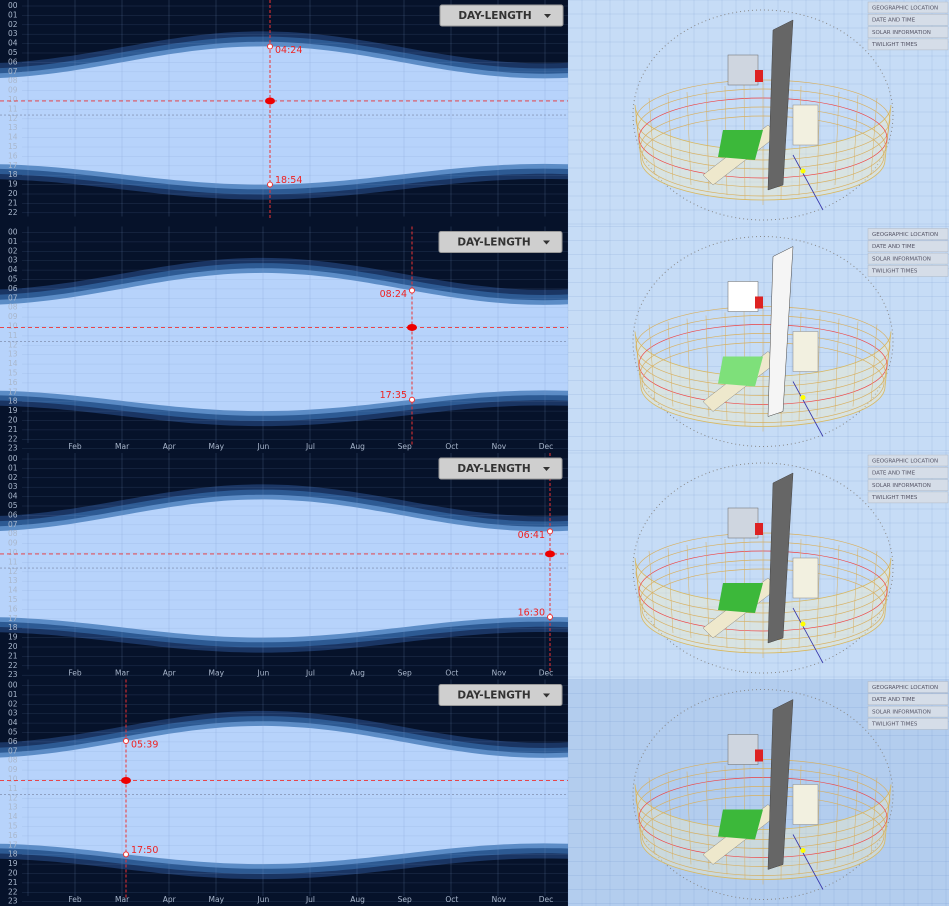 The image size is (949, 910). I want to click on hour-label: 07, so click(13, 71).